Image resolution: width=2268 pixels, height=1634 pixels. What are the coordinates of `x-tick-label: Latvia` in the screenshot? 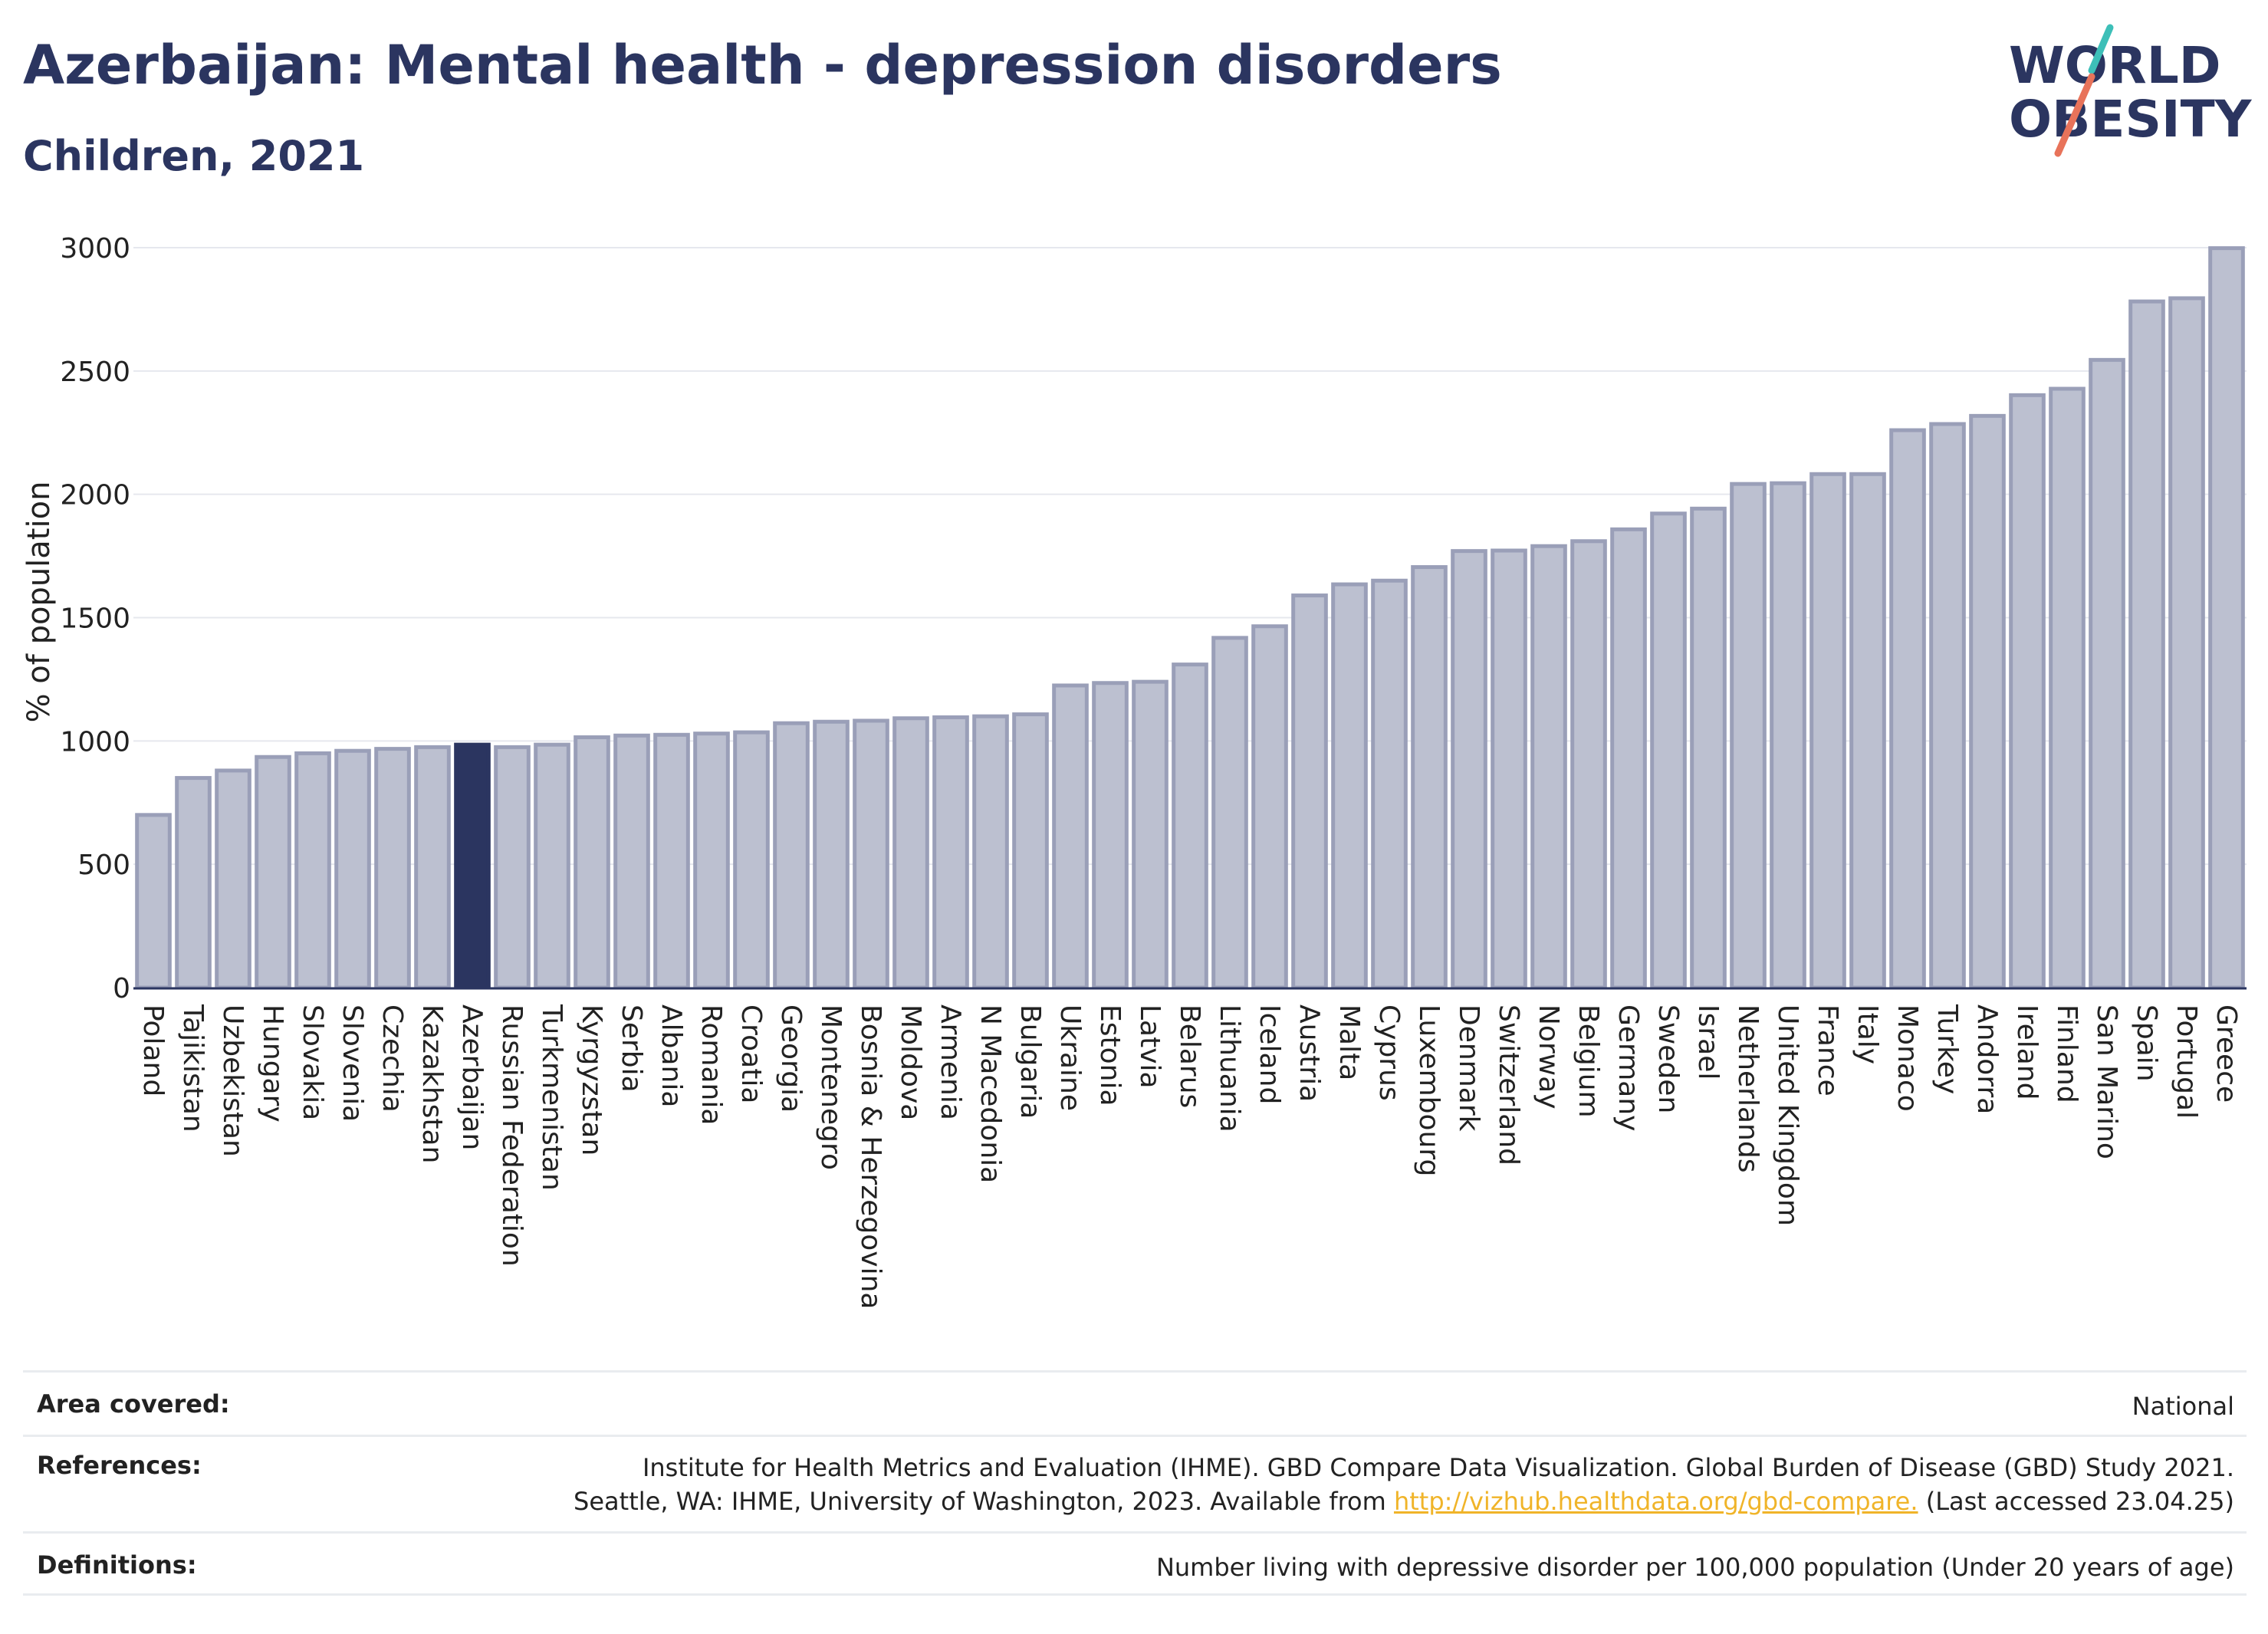 It's located at (1149, 1046).